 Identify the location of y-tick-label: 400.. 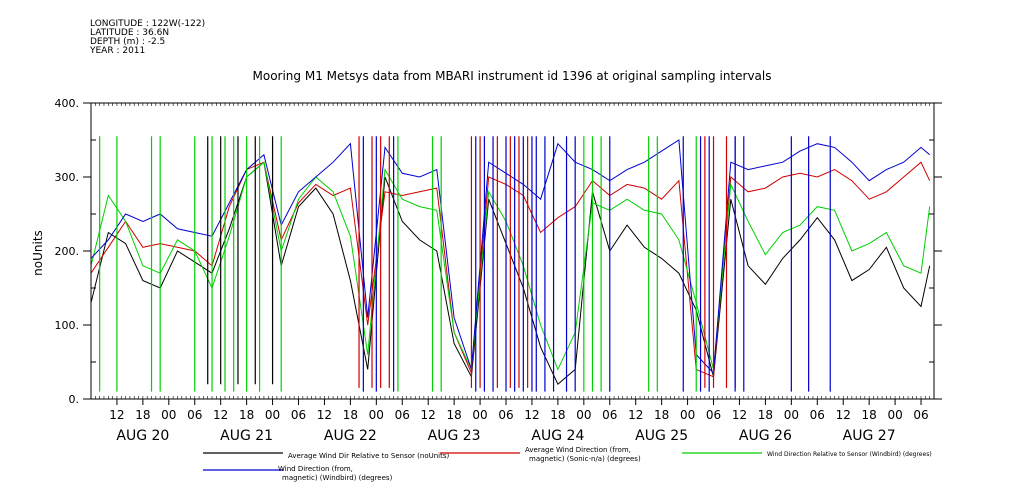
(67, 103).